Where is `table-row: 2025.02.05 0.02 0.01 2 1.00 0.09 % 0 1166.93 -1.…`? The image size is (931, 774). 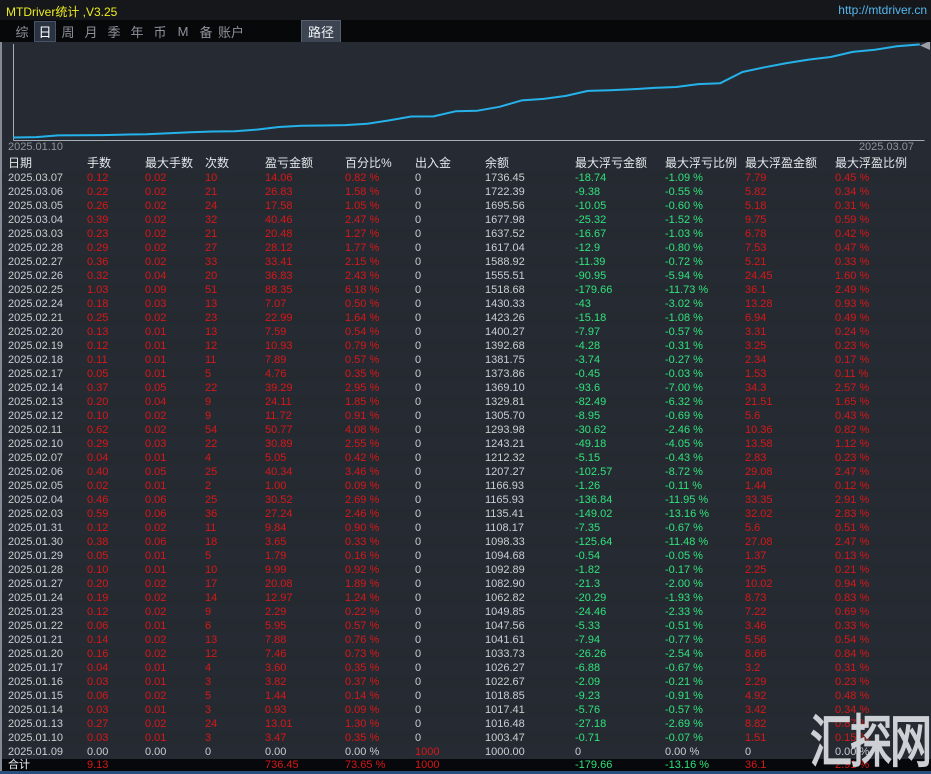
table-row: 2025.02.05 0.02 0.01 2 1.00 0.09 % 0 1166.93 -1.… is located at coordinates (465, 486).